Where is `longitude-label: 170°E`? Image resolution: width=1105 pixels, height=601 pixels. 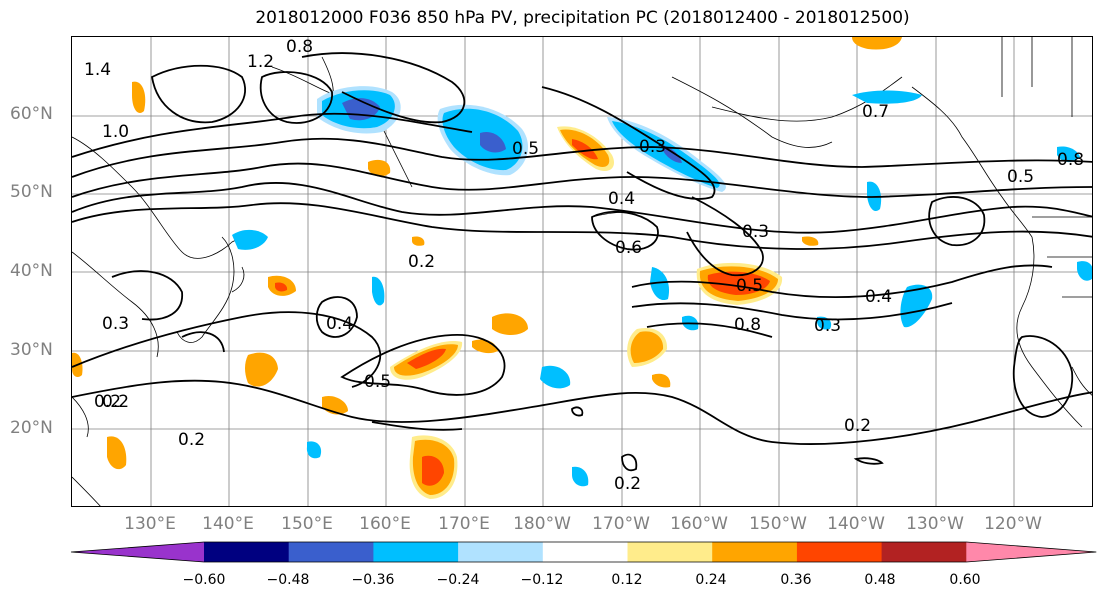 longitude-label: 170°E is located at coordinates (464, 524).